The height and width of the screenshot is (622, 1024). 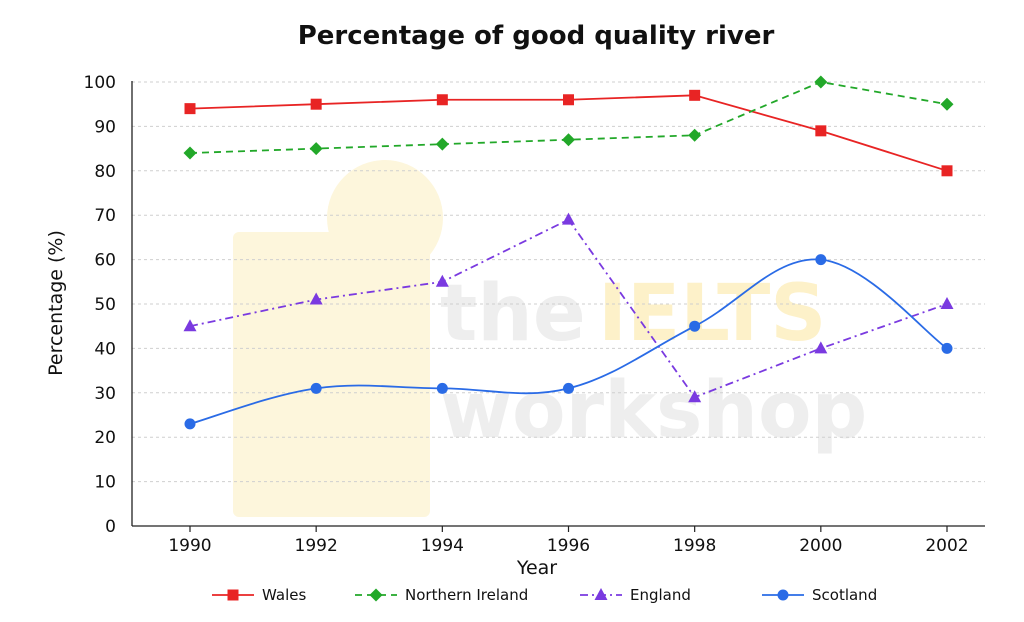 I want to click on y-tick-label: 20, so click(x=105, y=438).